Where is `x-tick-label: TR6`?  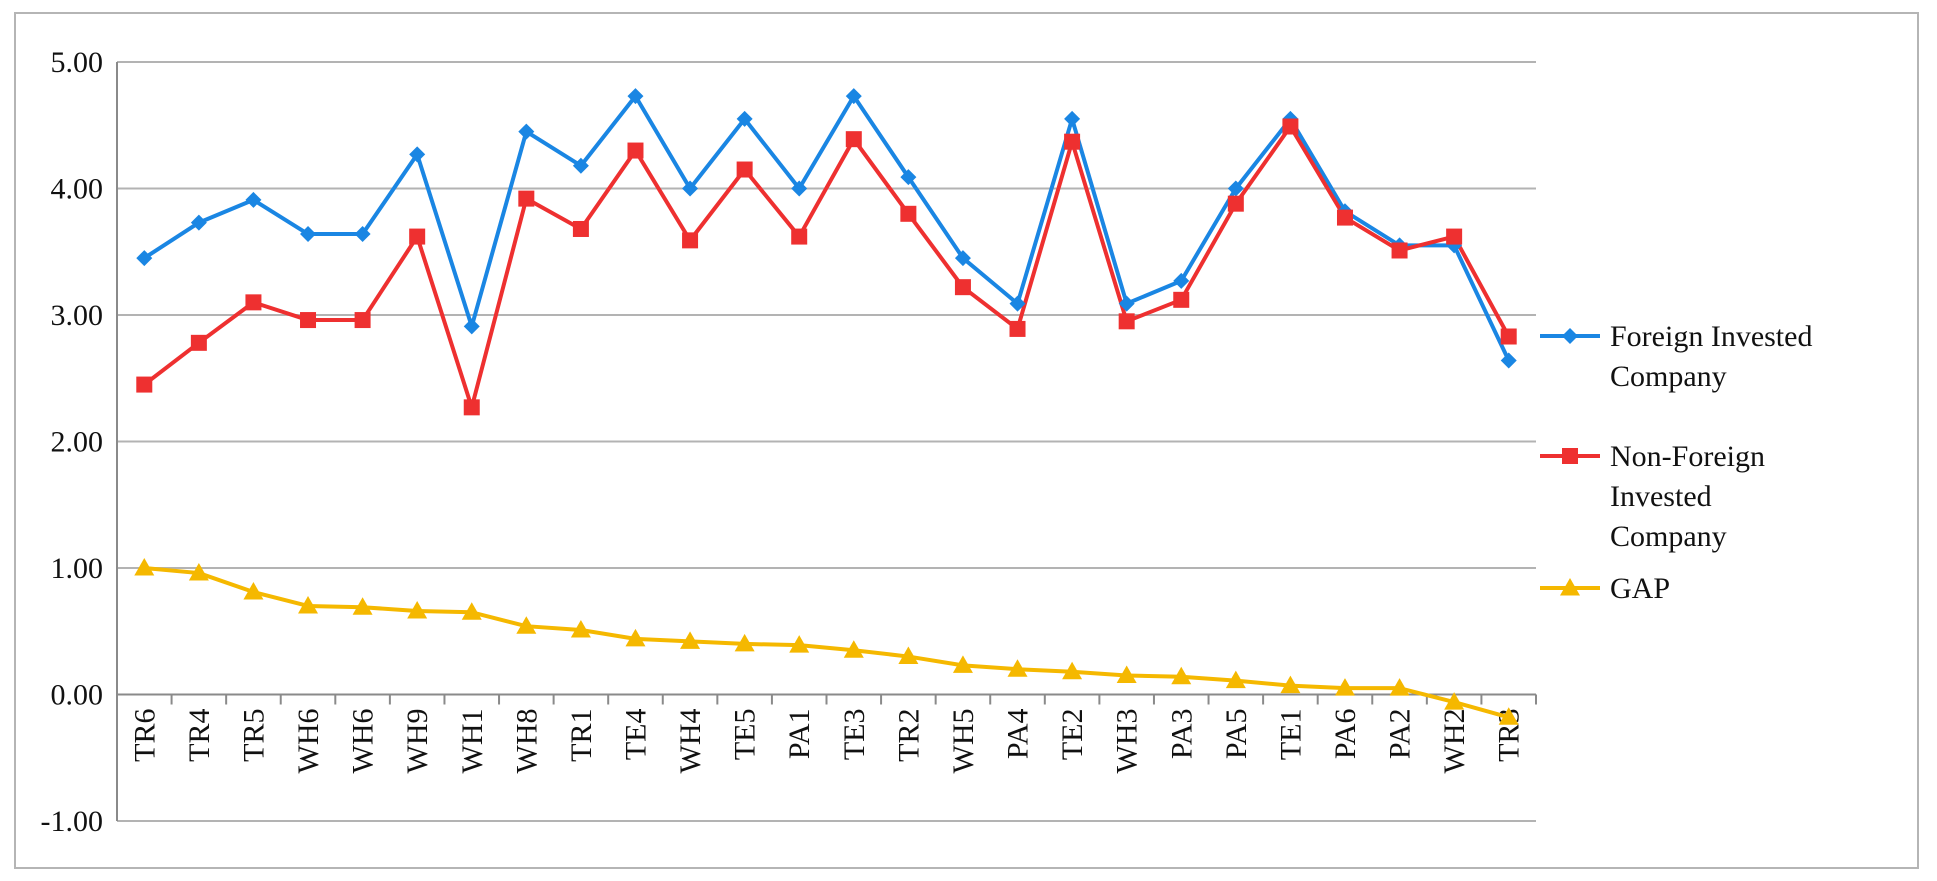
x-tick-label: TR6 is located at coordinates (144, 735).